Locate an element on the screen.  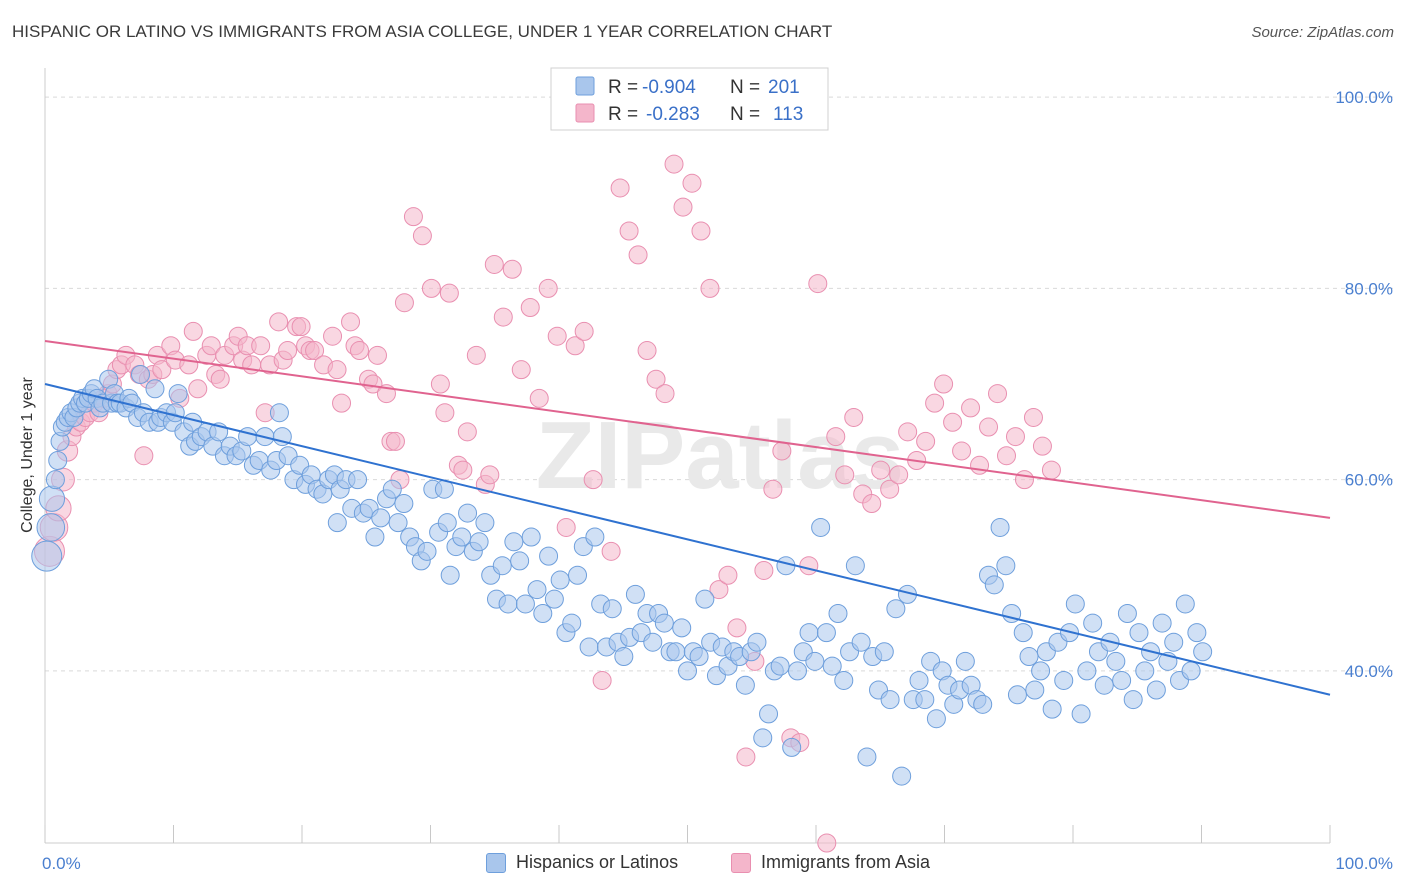
legend-r-value-2: -0.283 is located at coordinates (673, 114).